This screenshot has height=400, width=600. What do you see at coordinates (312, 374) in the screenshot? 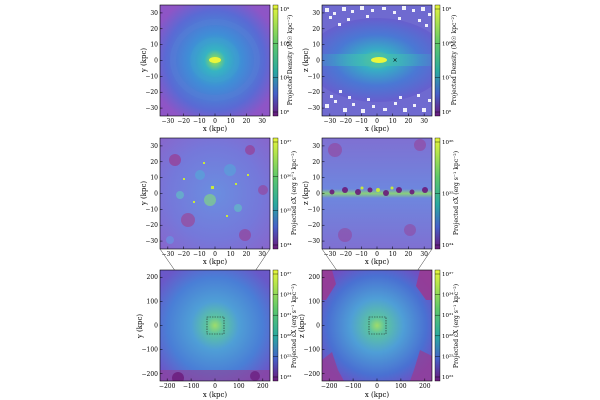
I see `y-tick-label: −200` at bounding box center [312, 374].